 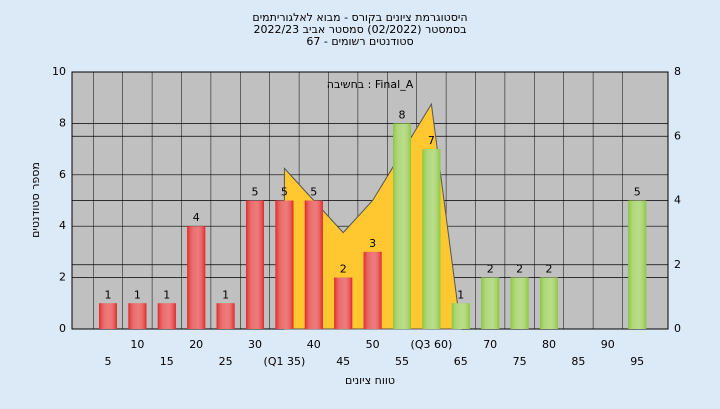 I want to click on value-label: 8, so click(x=402, y=114).